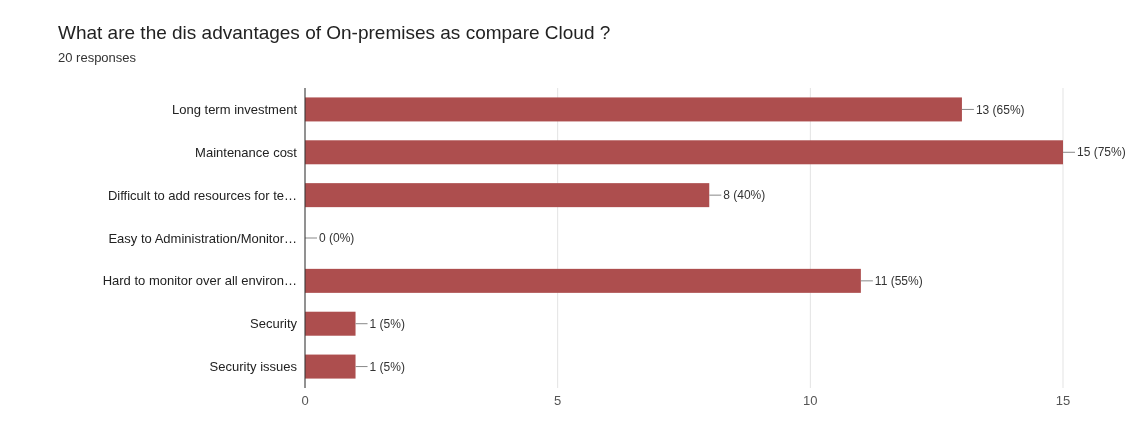  Describe the element at coordinates (335, 33) in the screenshot. I see `chart-title: What are the dis advantages of On-premises as compare Cloud ?` at that location.